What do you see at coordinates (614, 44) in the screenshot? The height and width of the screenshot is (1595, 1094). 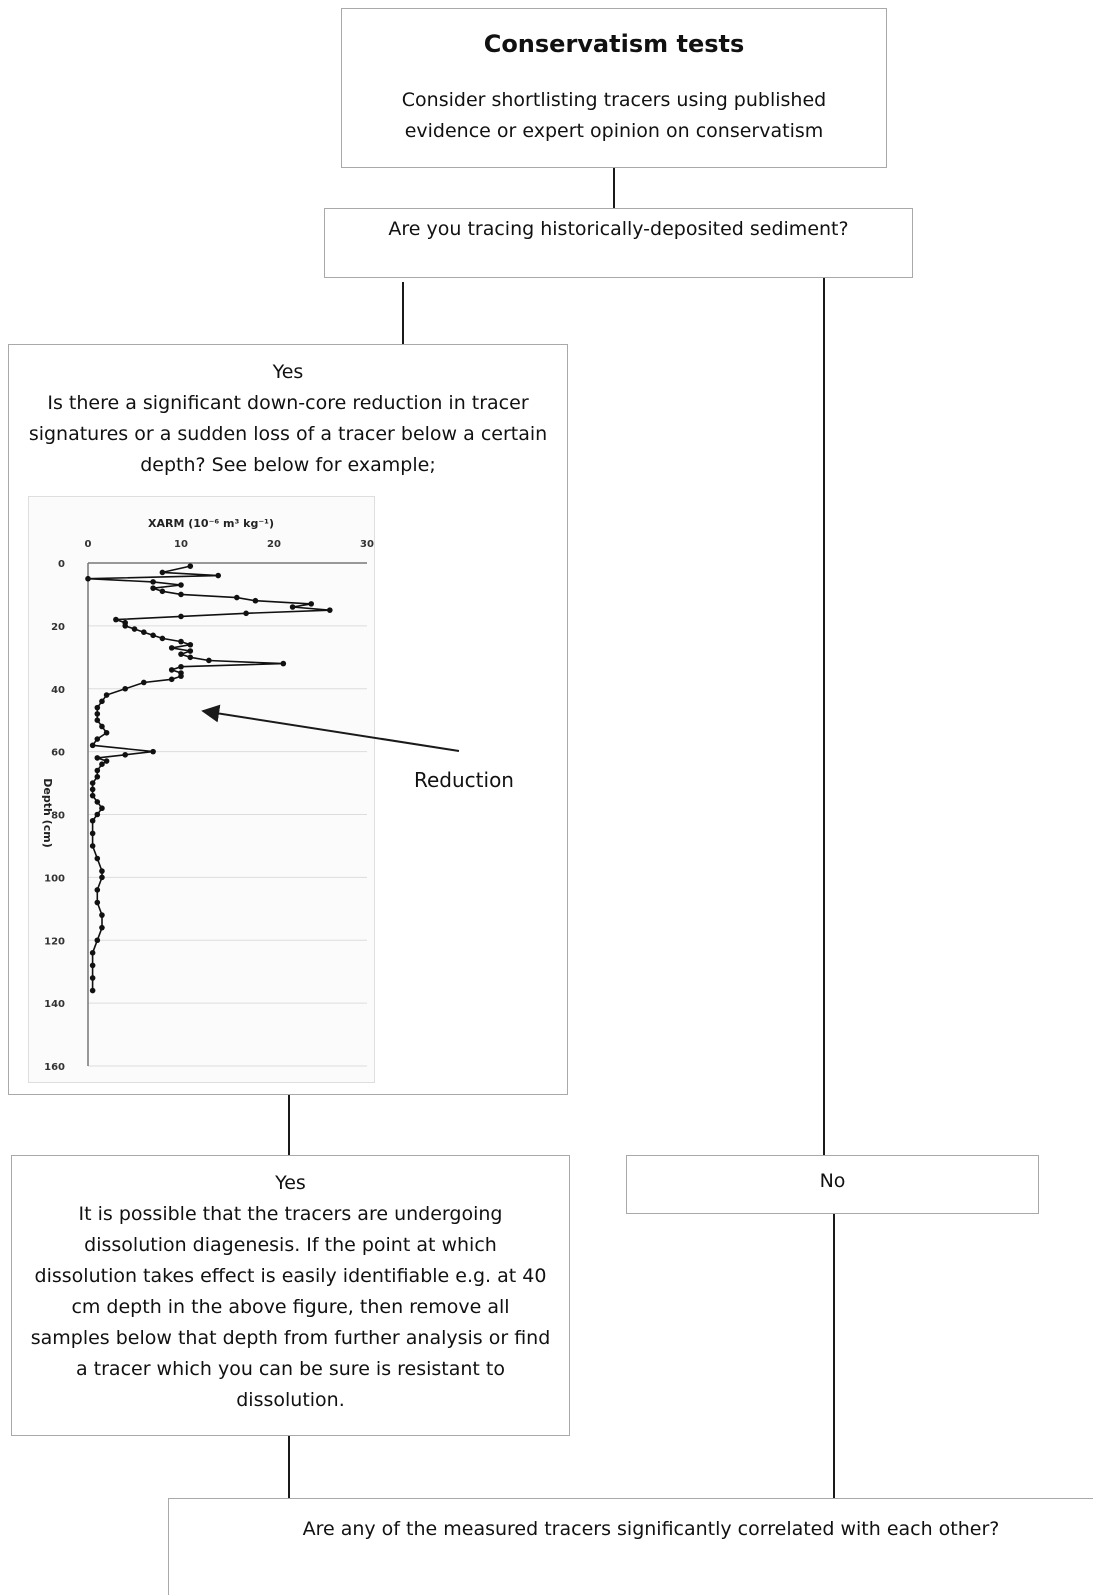 I see `conservatism-title: Conservatism tests` at bounding box center [614, 44].